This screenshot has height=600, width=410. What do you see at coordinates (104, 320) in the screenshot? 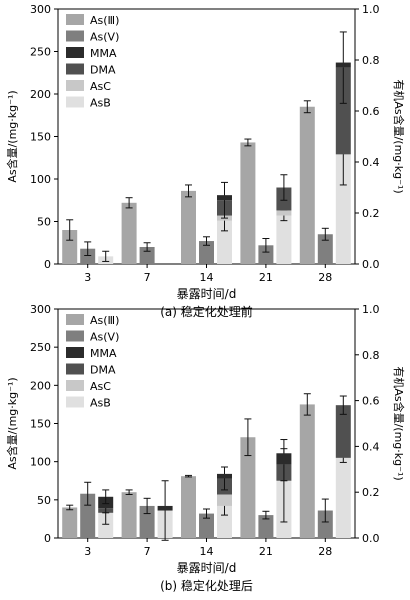
I see `legend-label: As(Ⅲ)` at bounding box center [104, 320].